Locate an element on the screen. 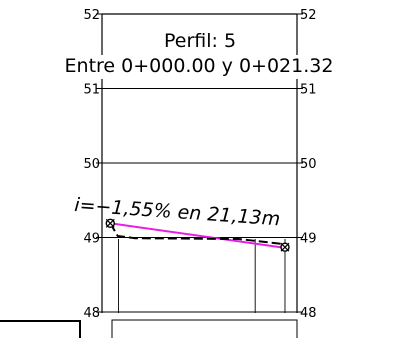 The width and height of the screenshot is (398, 338). tick-label-left-52: 52 is located at coordinates (91, 15).